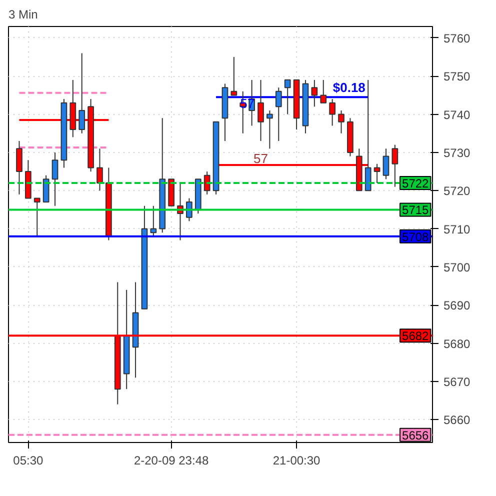  I want to click on y-tick-label: 5710, so click(457, 229).